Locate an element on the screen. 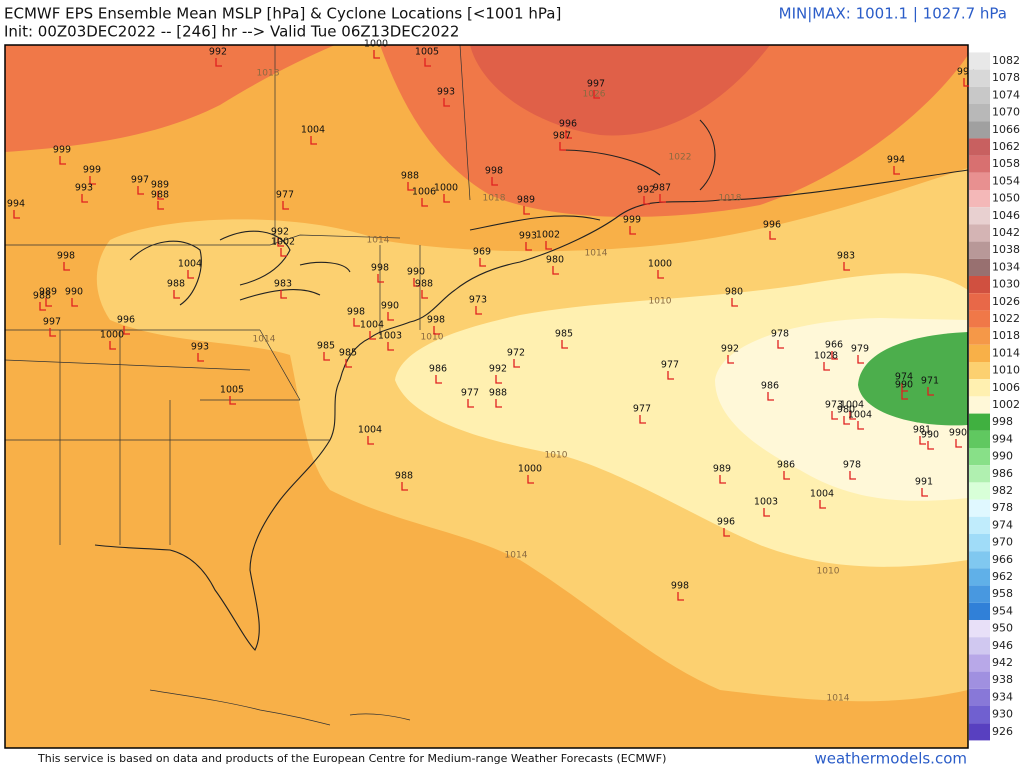 The image size is (1024, 768). colorbar-label: 986 is located at coordinates (1002, 473).